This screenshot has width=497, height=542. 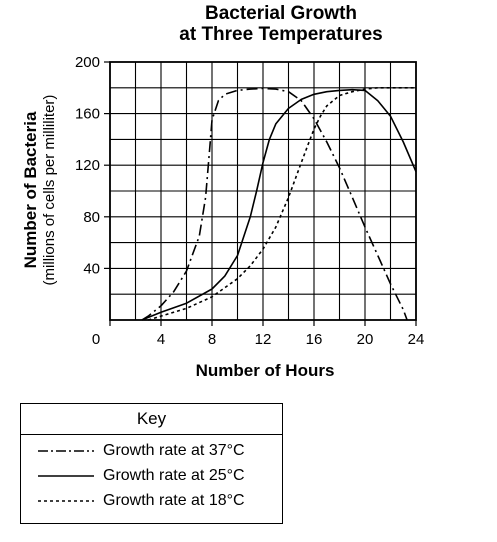 What do you see at coordinates (174, 450) in the screenshot?
I see `key-label-37c: Growth rate at 37°C` at bounding box center [174, 450].